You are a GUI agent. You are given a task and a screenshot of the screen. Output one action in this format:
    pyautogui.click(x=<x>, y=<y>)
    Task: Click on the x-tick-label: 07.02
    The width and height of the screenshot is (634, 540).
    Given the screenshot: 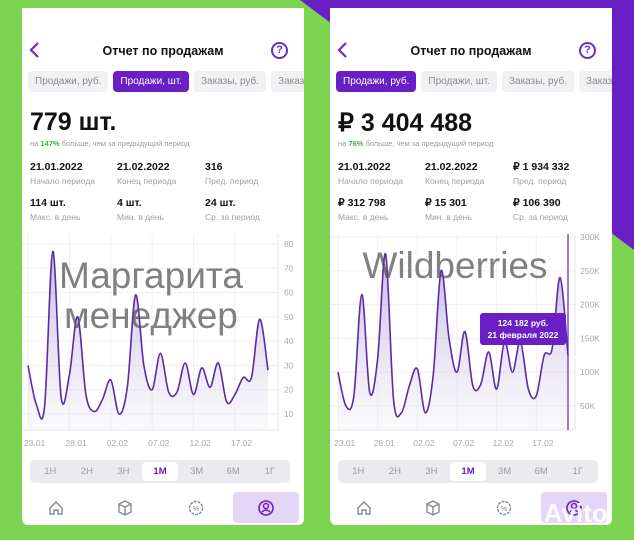 What is the action you would take?
    pyautogui.click(x=464, y=443)
    